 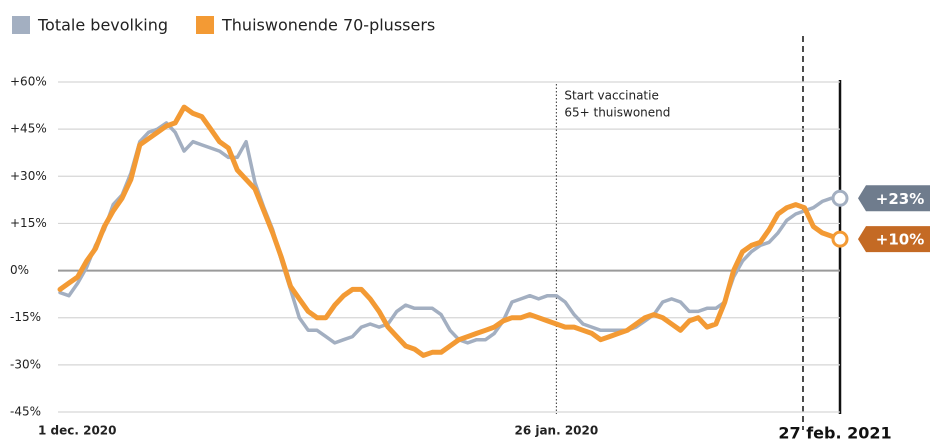 I want to click on annotation-text: Start vaccinatie, so click(x=611, y=96).